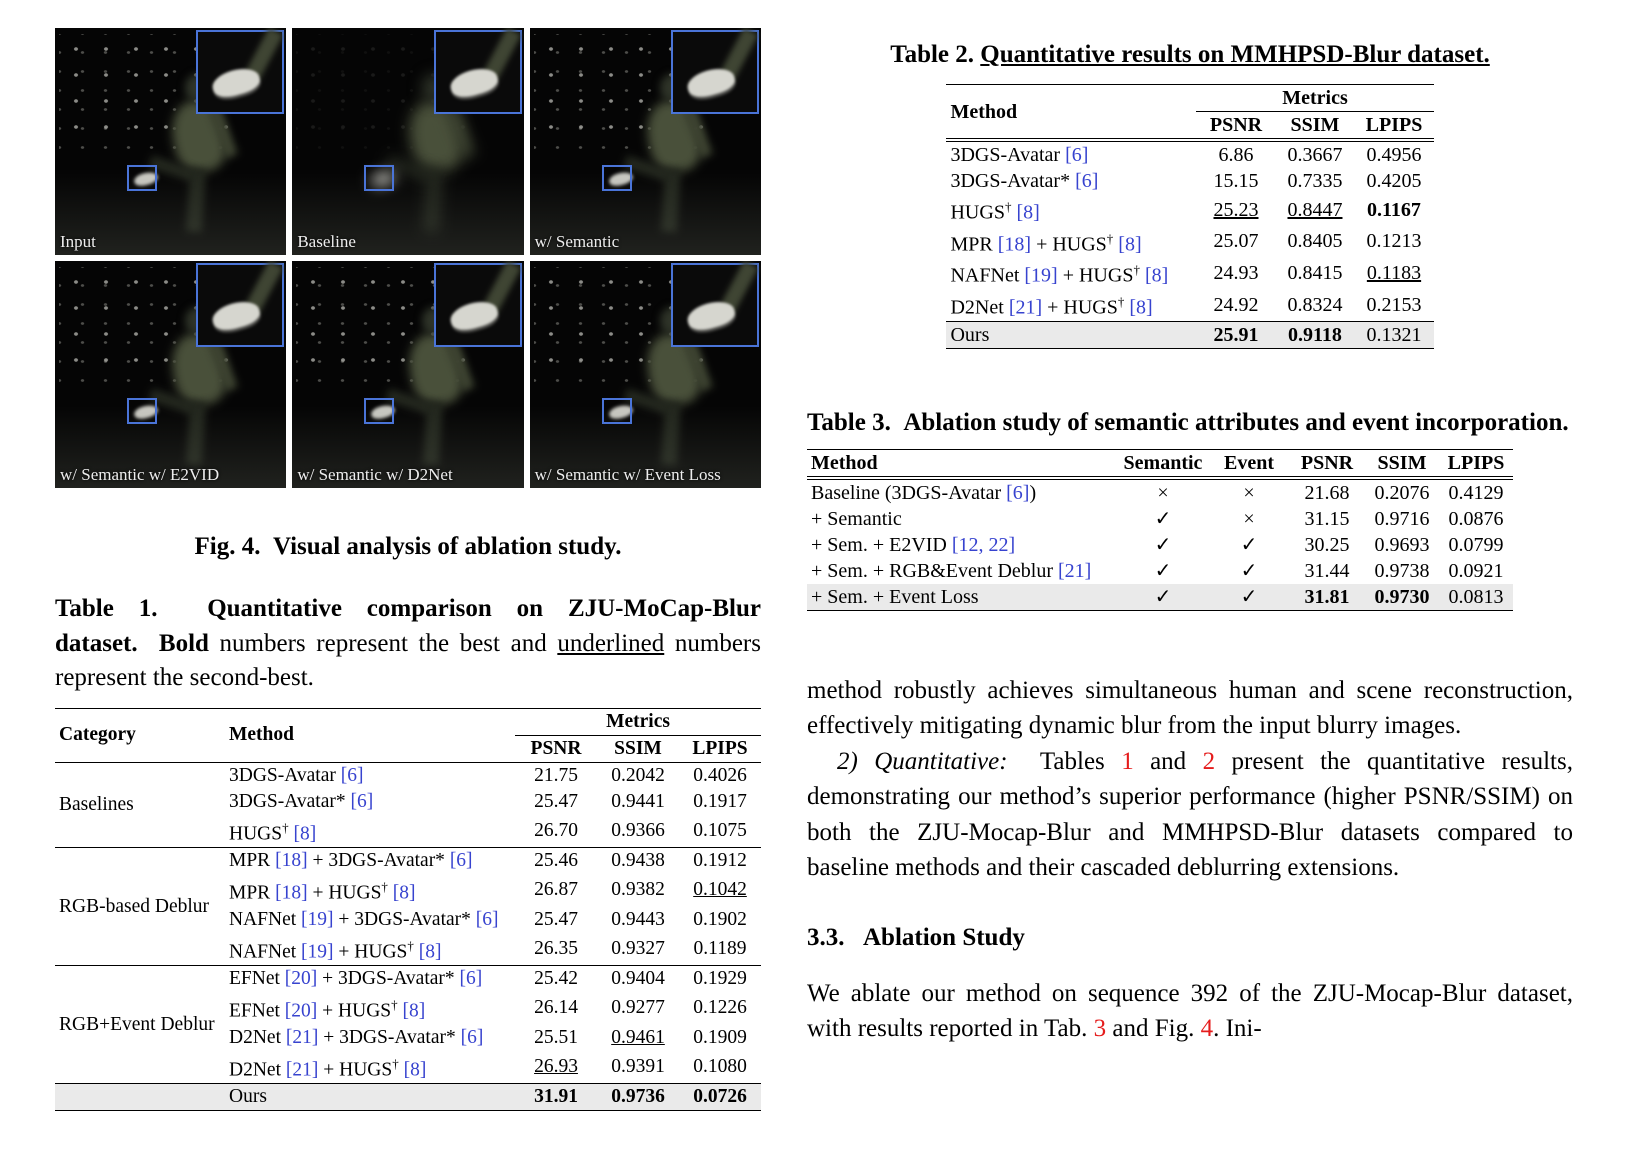 This screenshot has width=1626, height=1153. I want to click on table-cell: 0.0726, so click(720, 1097).